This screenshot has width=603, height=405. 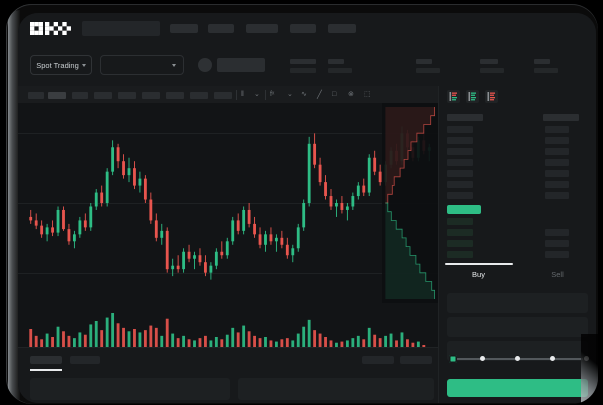 What do you see at coordinates (478, 274) in the screenshot?
I see `tab-buy: Buy` at bounding box center [478, 274].